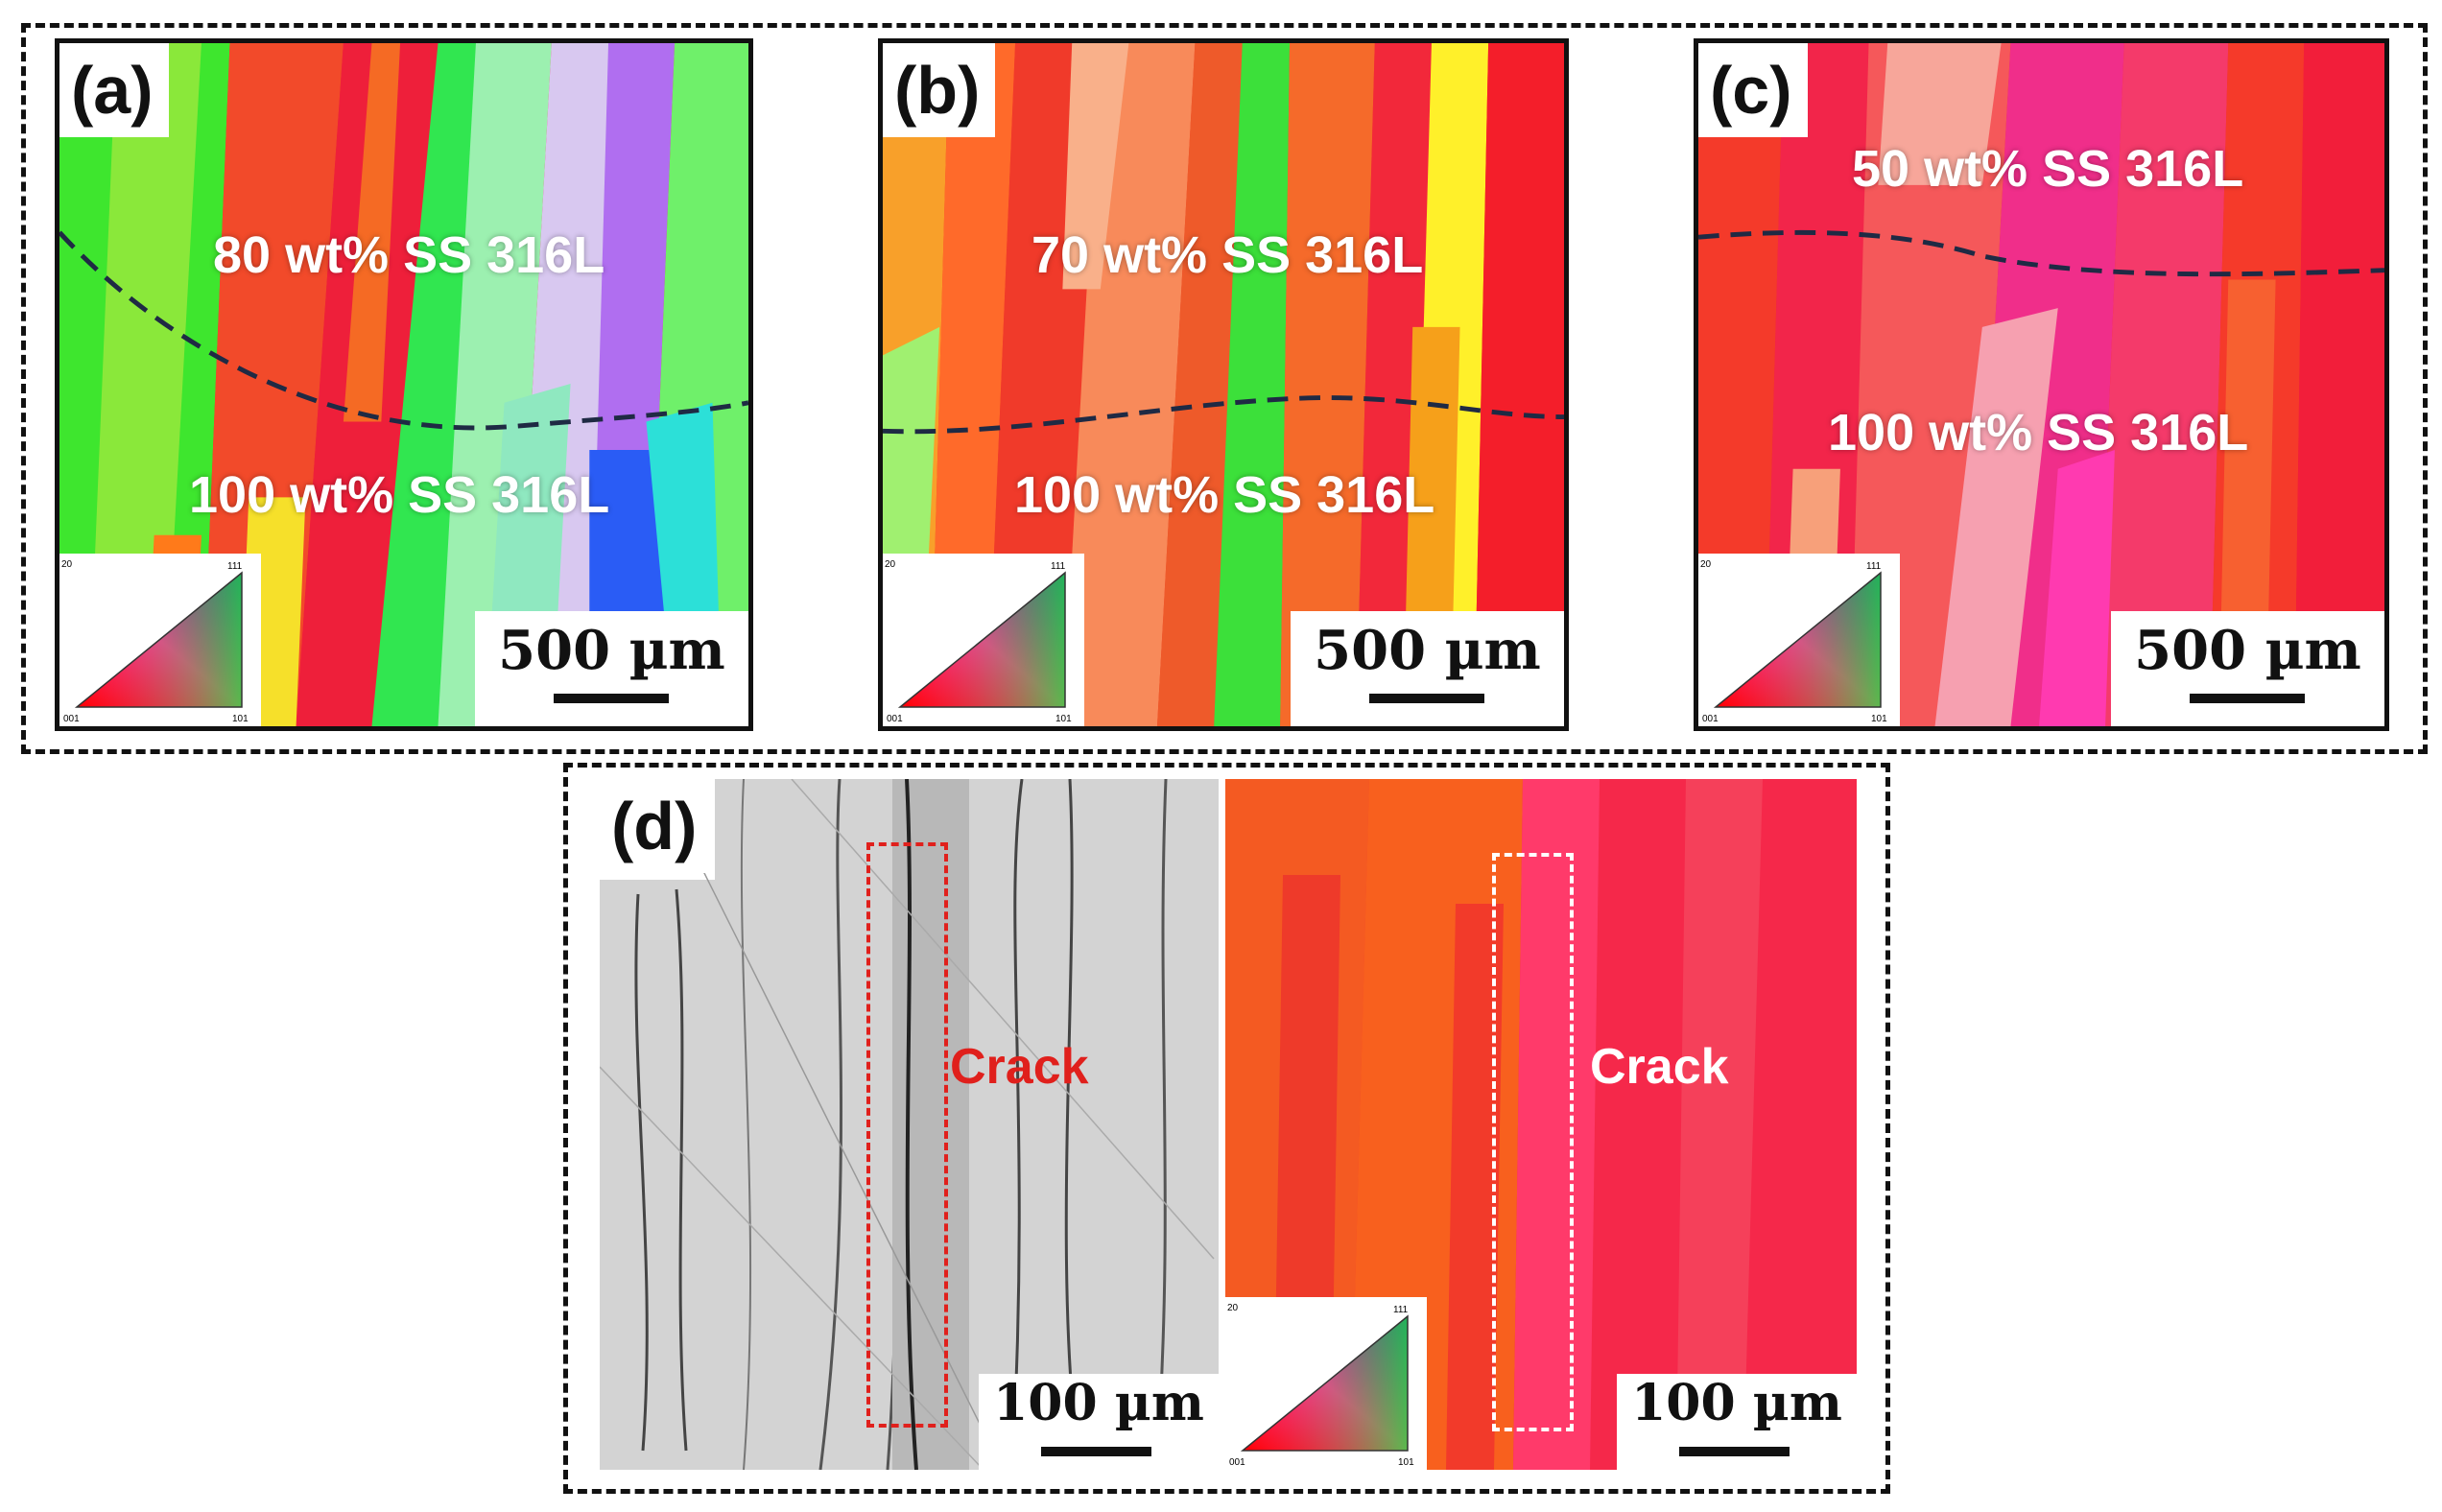 The width and height of the screenshot is (2442, 1512). Describe the element at coordinates (939, 90) in the screenshot. I see `panel-label: (b)` at that location.